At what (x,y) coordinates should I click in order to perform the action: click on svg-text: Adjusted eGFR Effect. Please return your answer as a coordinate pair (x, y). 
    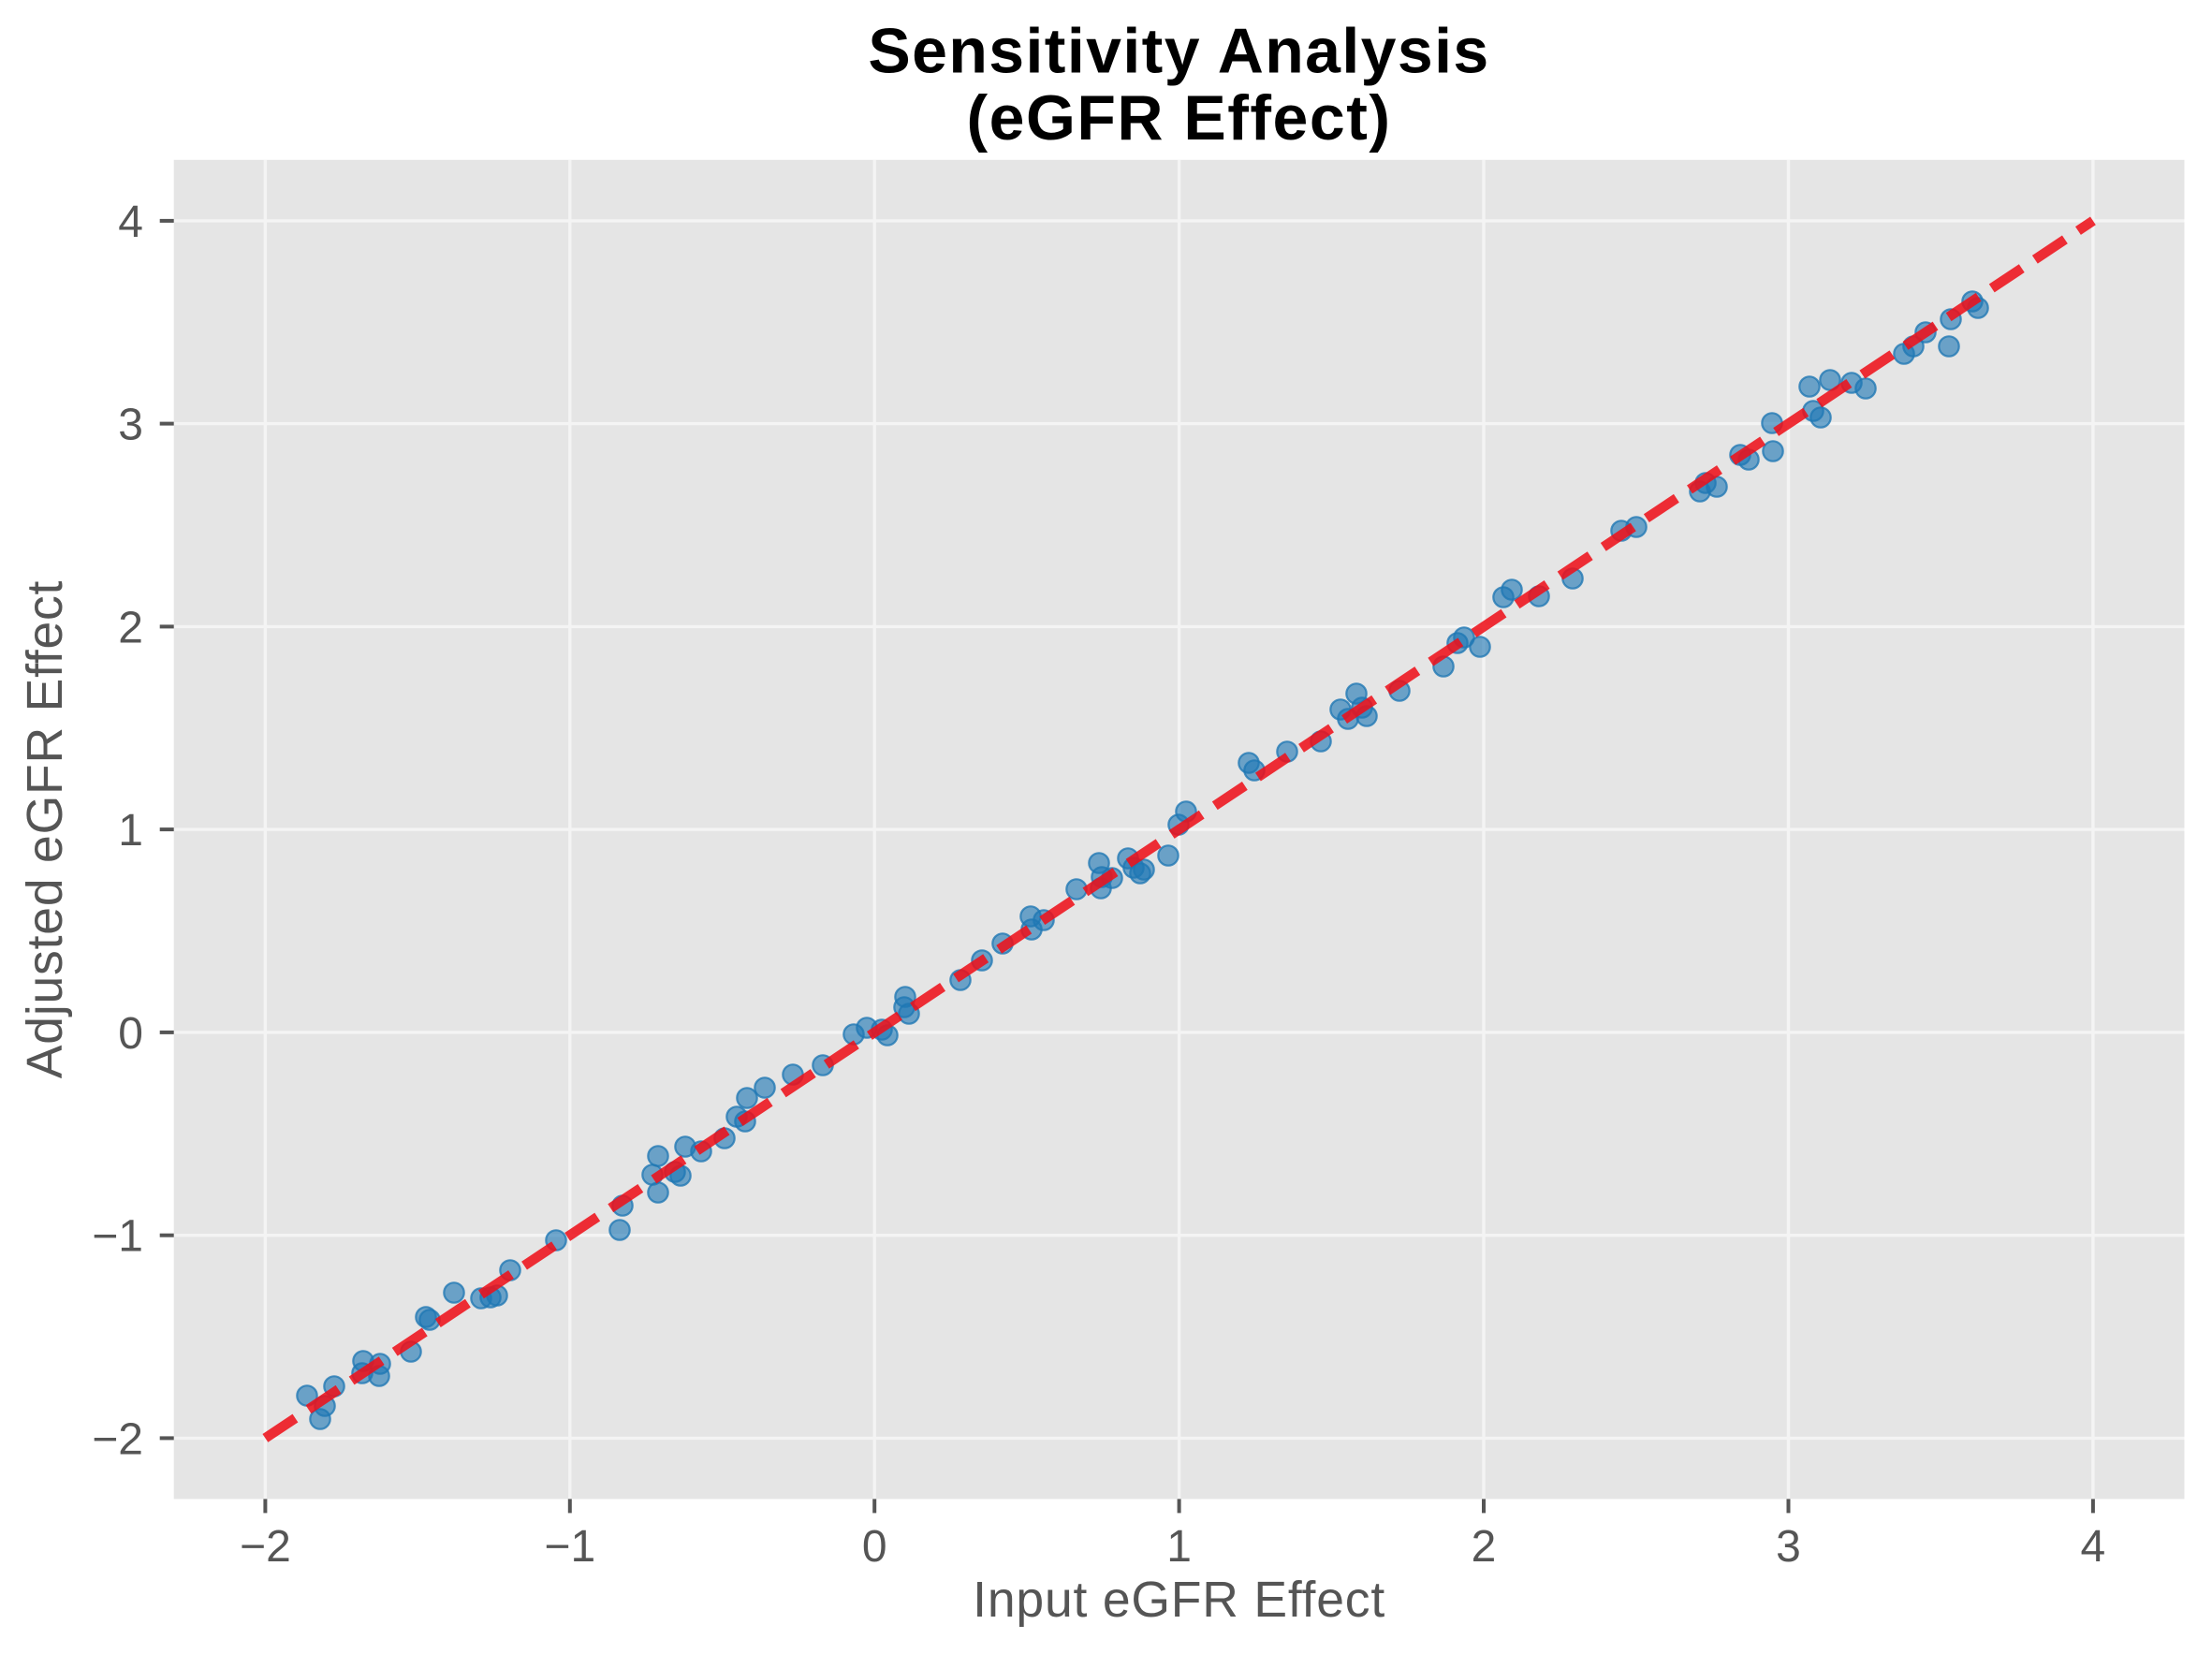
    Looking at the image, I should click on (45, 829).